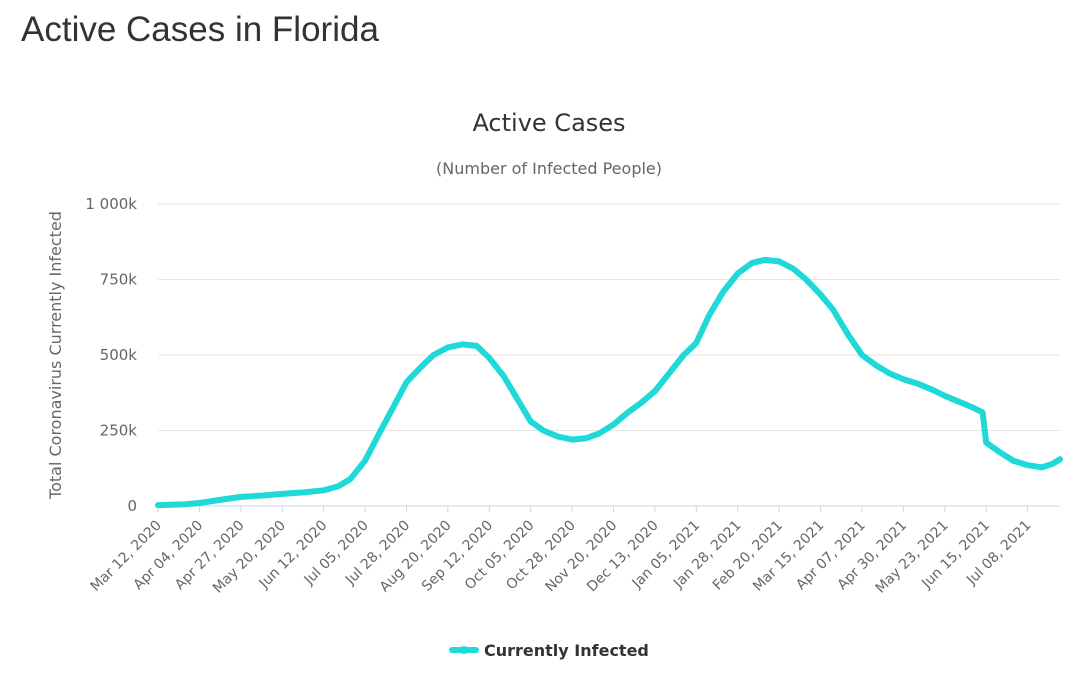 Image resolution: width=1084 pixels, height=678 pixels. Describe the element at coordinates (119, 280) in the screenshot. I see `y-tick-label: 750k` at that location.